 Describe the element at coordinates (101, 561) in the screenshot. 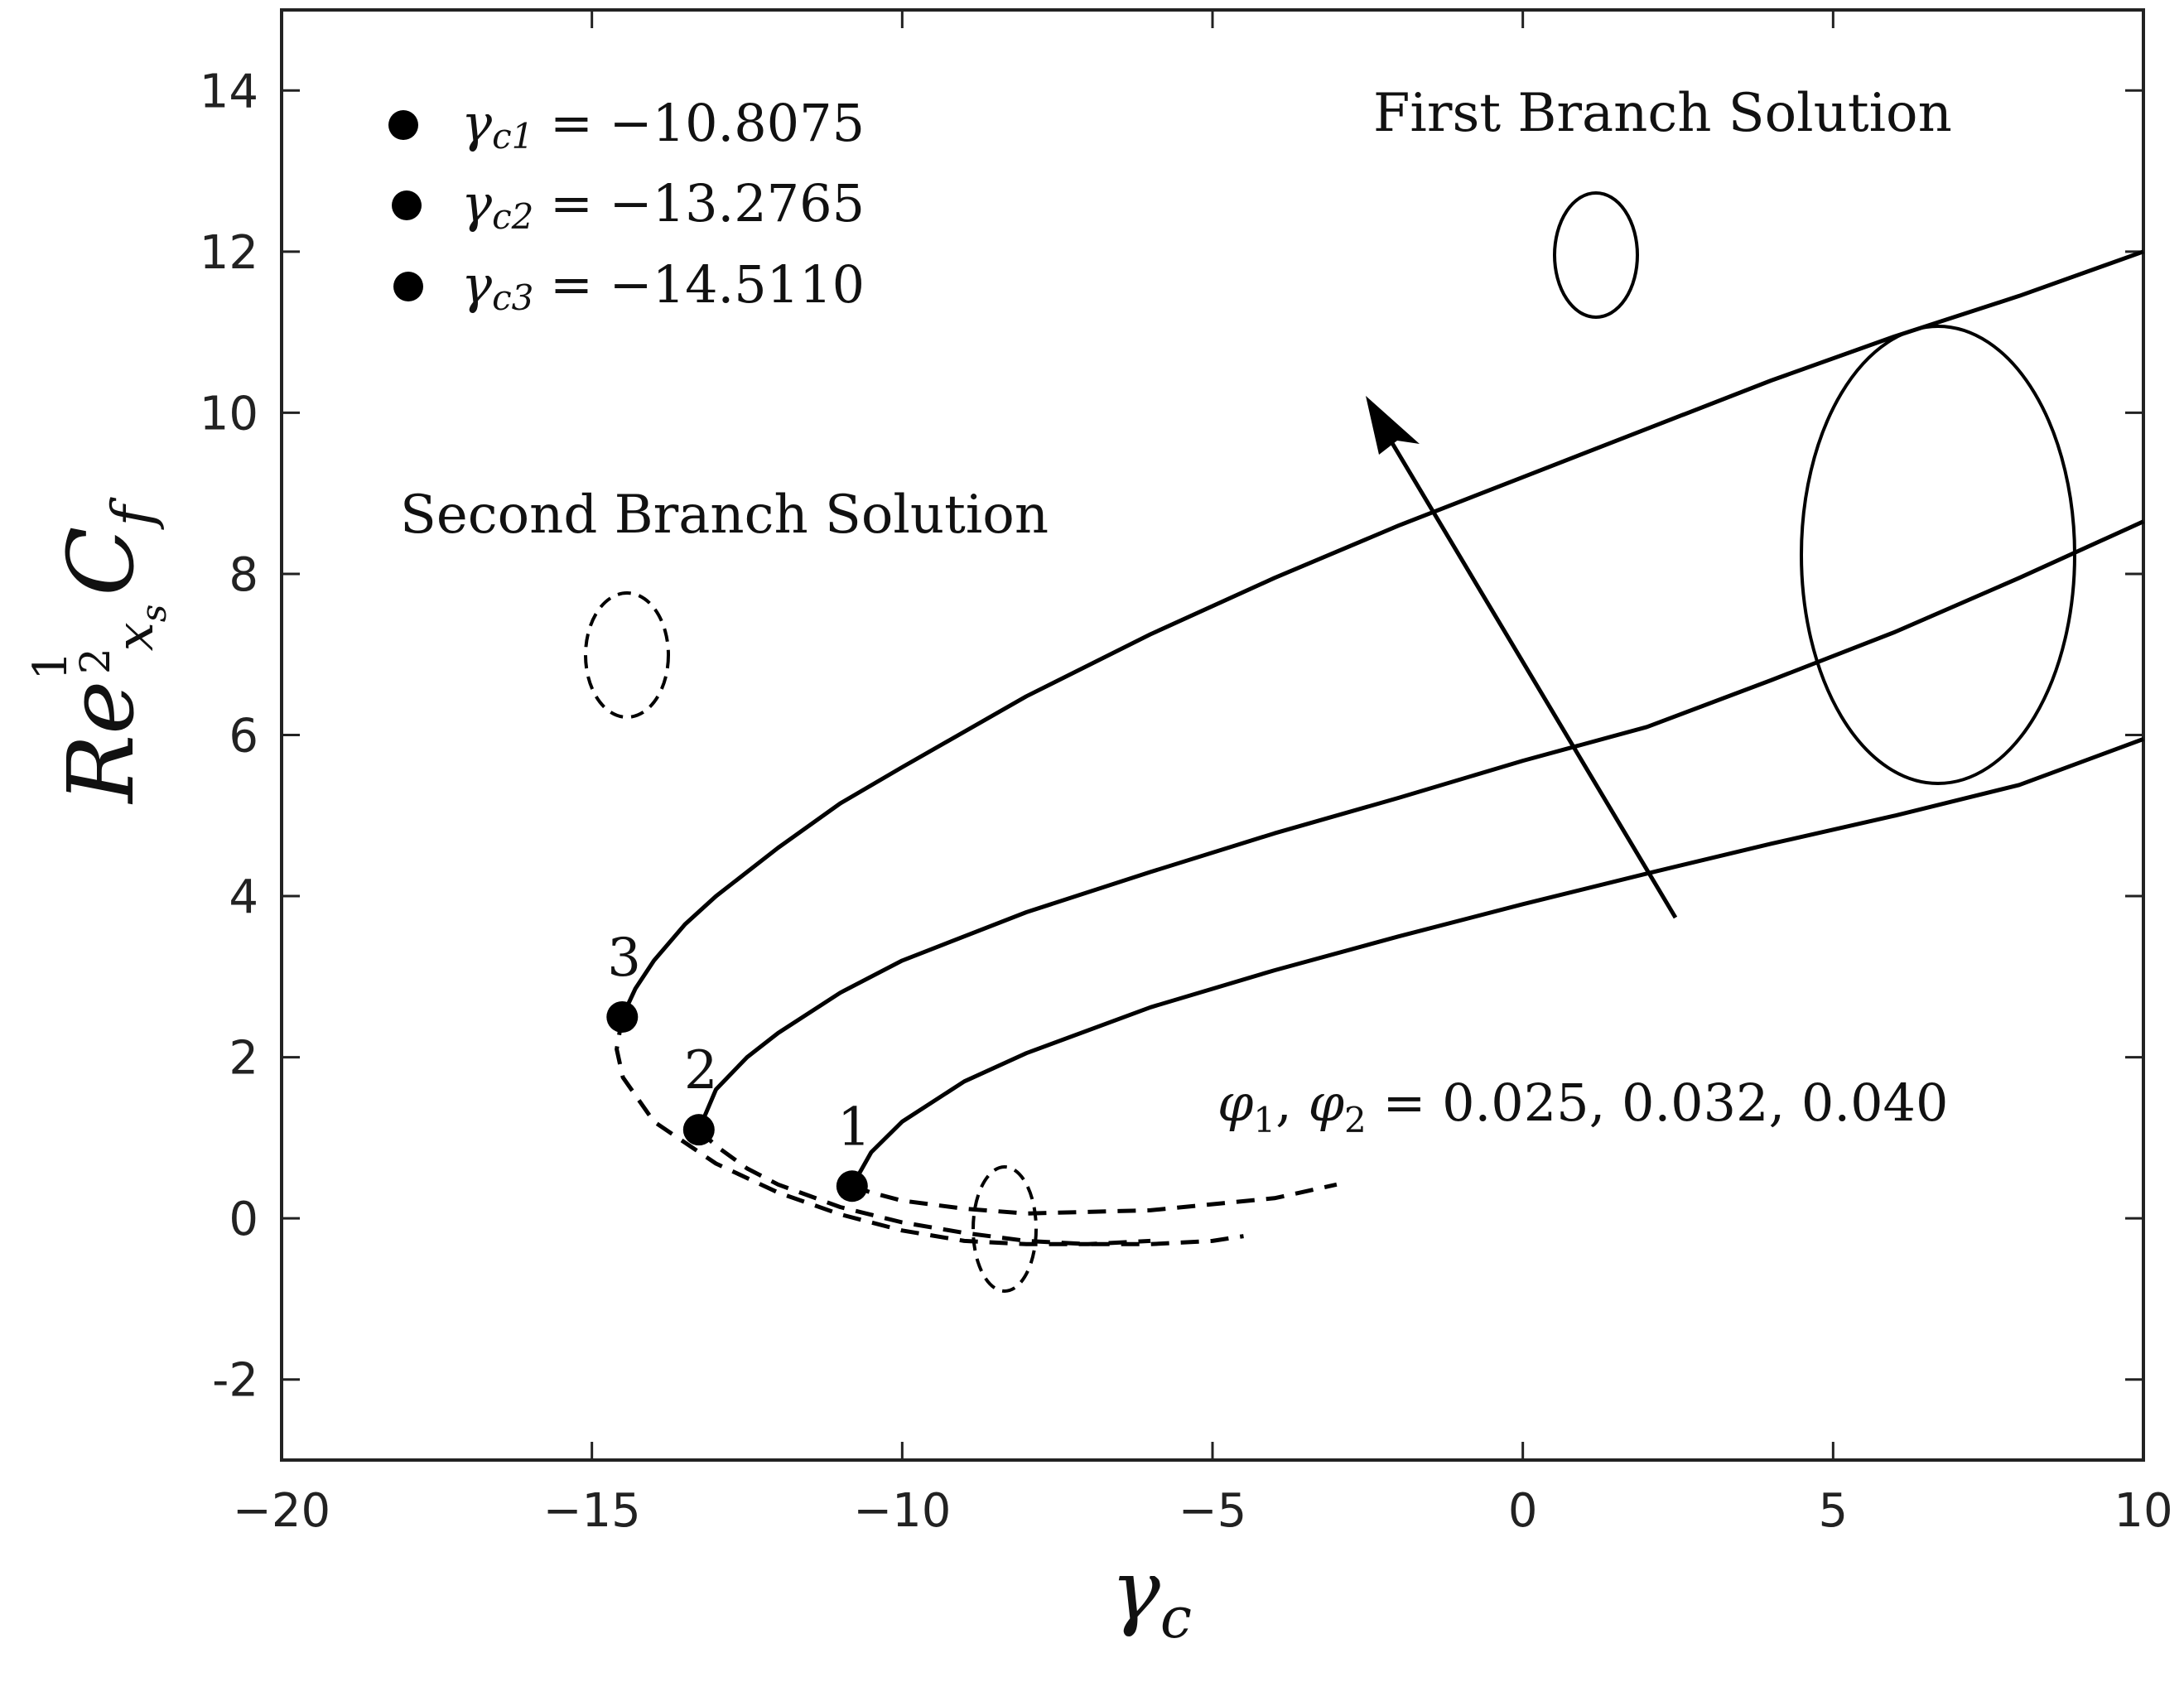

I see `y-axis-label-tail: C` at that location.